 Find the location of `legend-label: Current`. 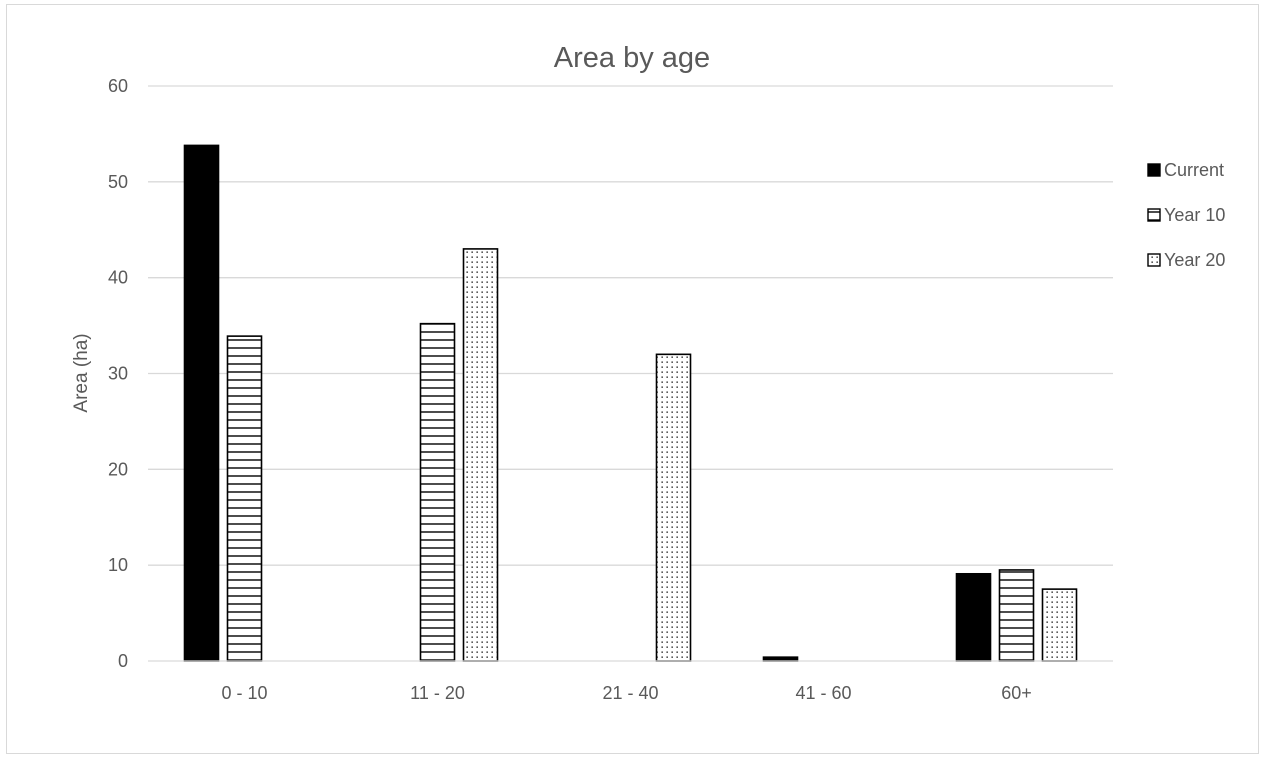

legend-label: Current is located at coordinates (1194, 170).